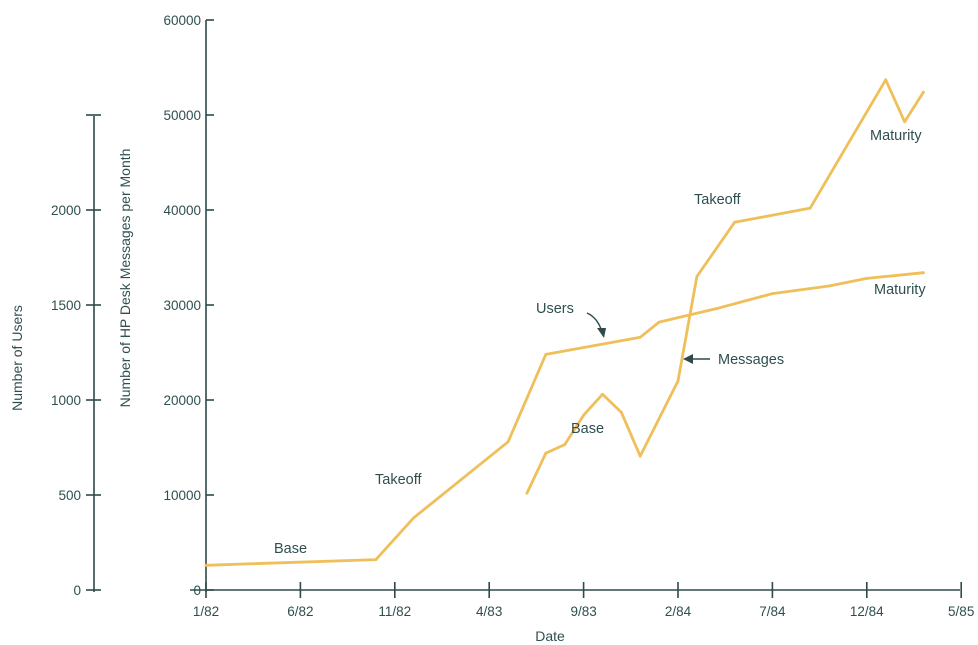  I want to click on users-axis-ticks: 0 500 1000 1500 2000, so click(76, 356).